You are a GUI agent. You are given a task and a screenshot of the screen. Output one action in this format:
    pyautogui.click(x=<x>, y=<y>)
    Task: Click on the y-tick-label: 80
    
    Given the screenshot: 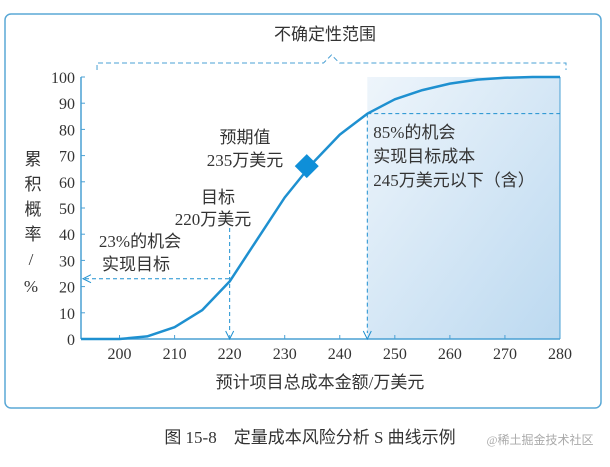 What is the action you would take?
    pyautogui.click(x=67, y=130)
    